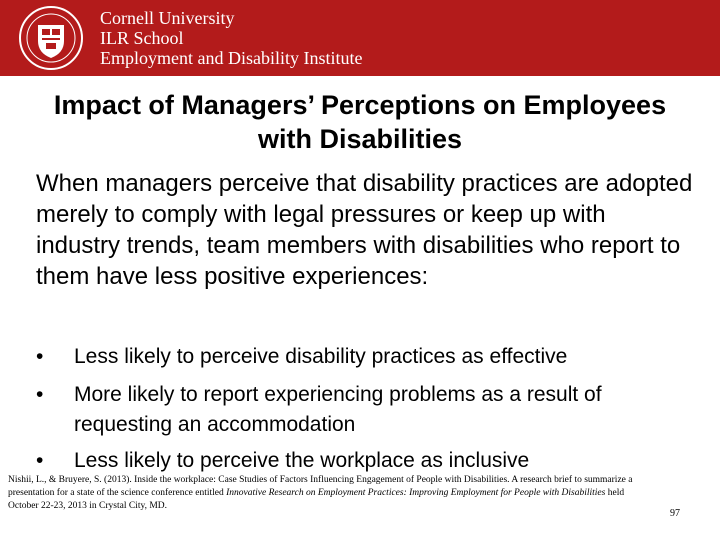 The image size is (720, 540). I want to click on page-number: 97, so click(675, 513).